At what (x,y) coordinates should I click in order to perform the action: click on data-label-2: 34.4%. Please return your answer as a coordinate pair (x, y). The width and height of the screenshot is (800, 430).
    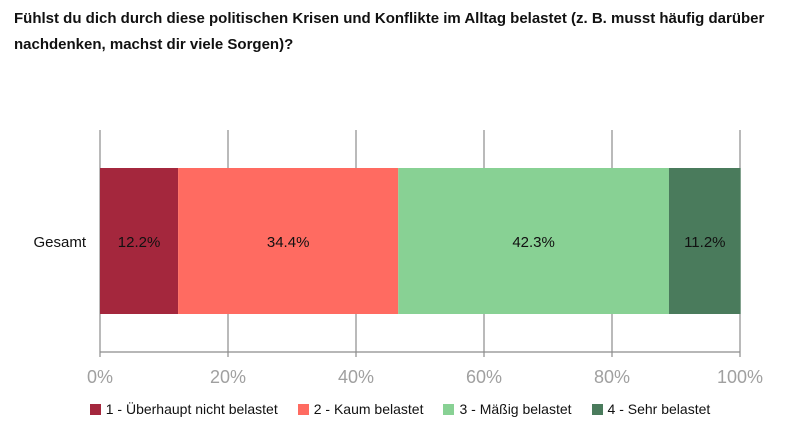
    Looking at the image, I should click on (288, 242).